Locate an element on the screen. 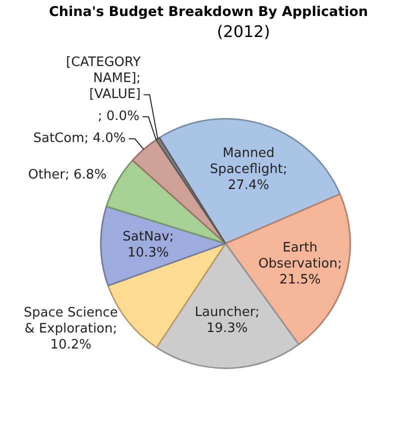 The image size is (417, 421). text: ; 0.0% is located at coordinates (119, 116).